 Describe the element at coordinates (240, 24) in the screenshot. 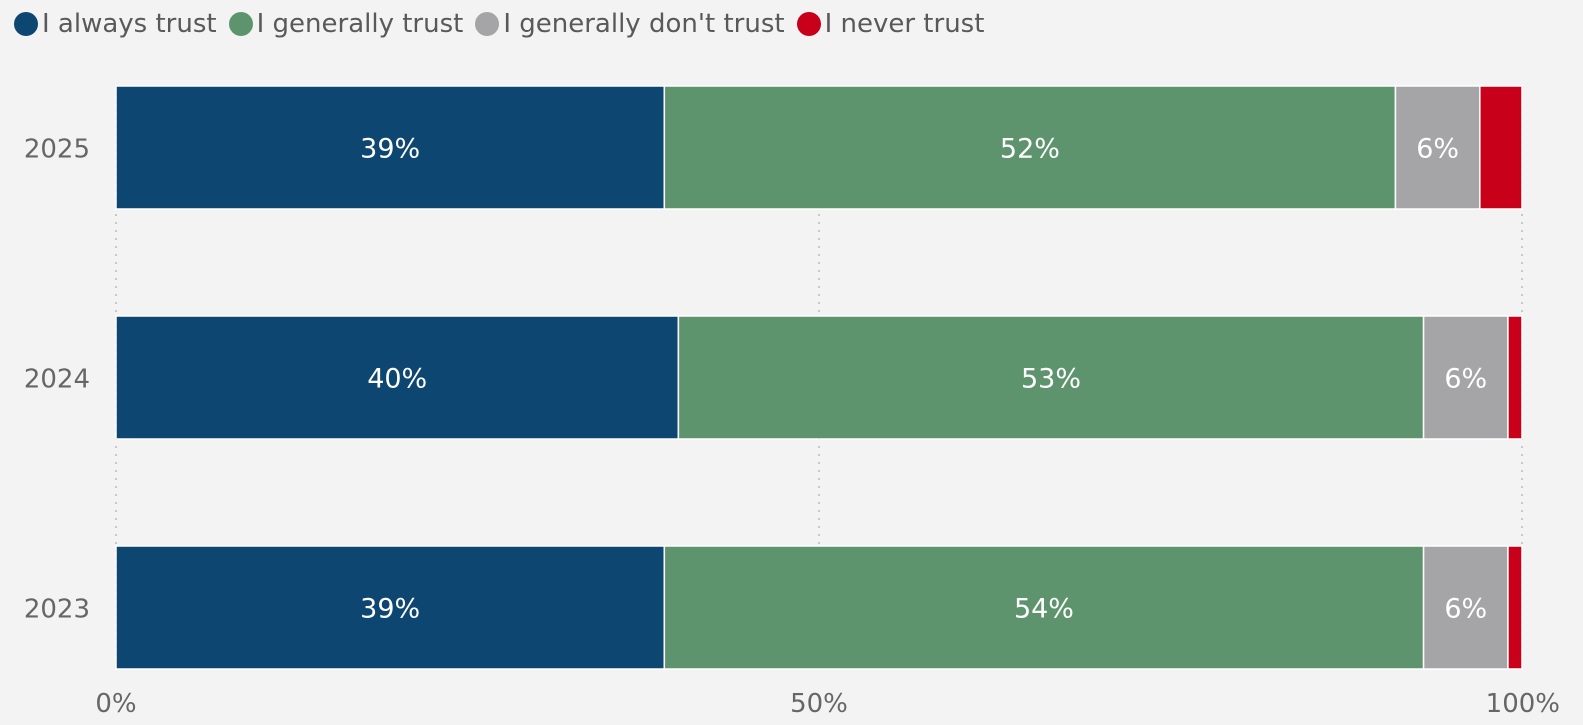

I see `legend-swatch-generally-trust` at that location.